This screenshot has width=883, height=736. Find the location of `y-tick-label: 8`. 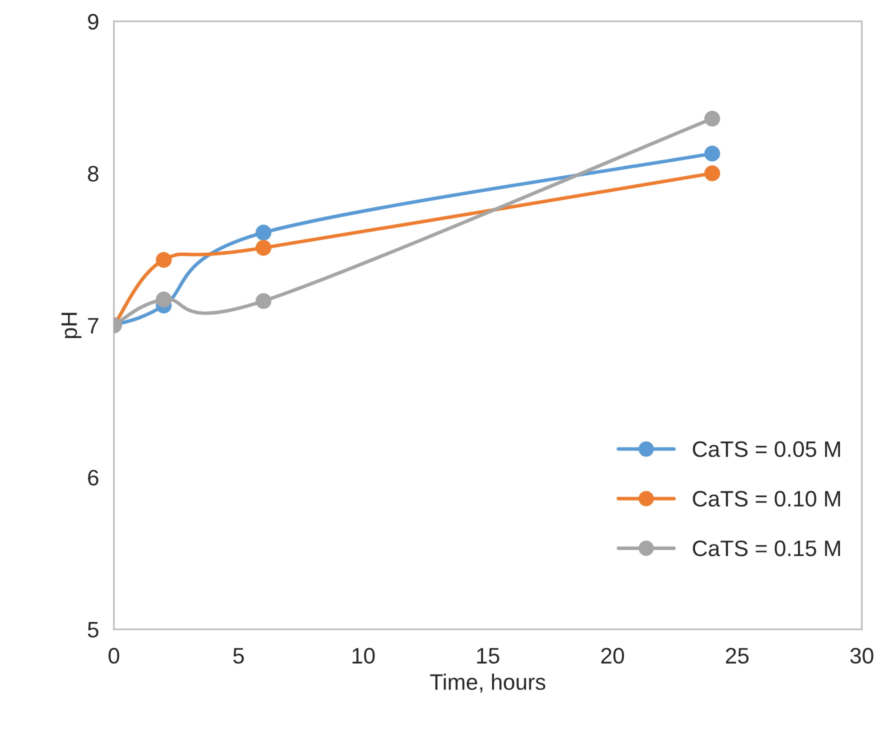

y-tick-label: 8 is located at coordinates (93, 174).